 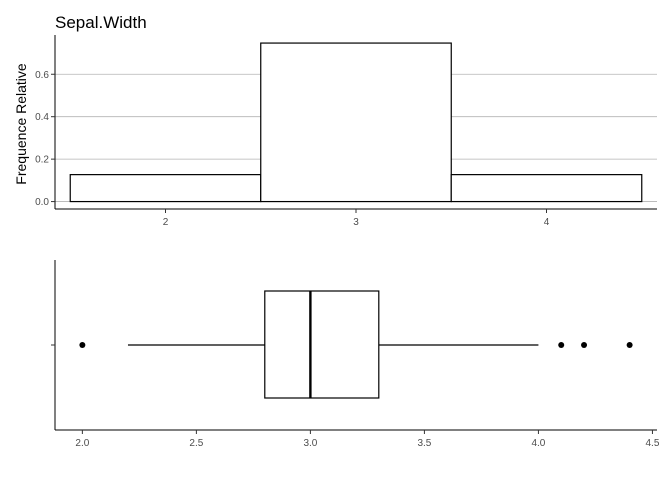 What do you see at coordinates (538, 443) in the screenshot?
I see `box-x-tick-label: 4.0` at bounding box center [538, 443].